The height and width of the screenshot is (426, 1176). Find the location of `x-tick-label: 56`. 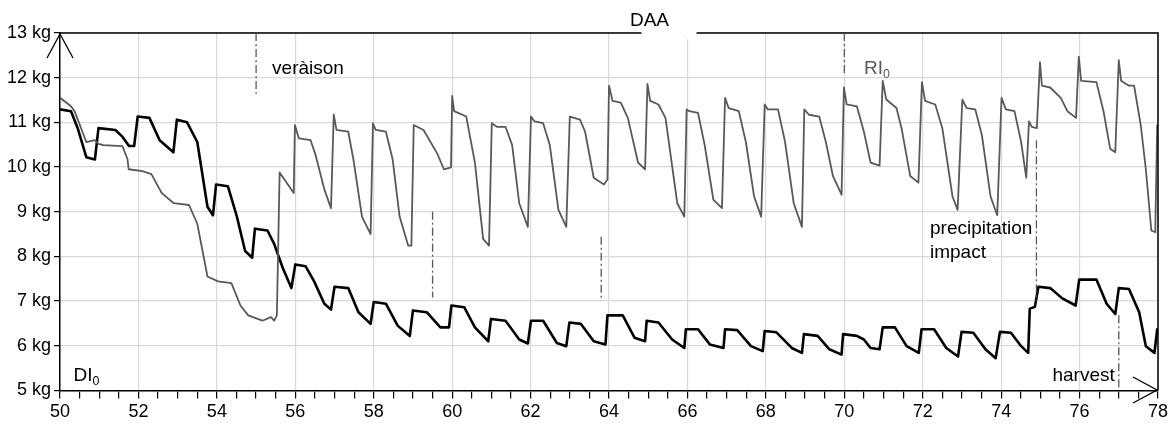

x-tick-label: 56 is located at coordinates (295, 411).